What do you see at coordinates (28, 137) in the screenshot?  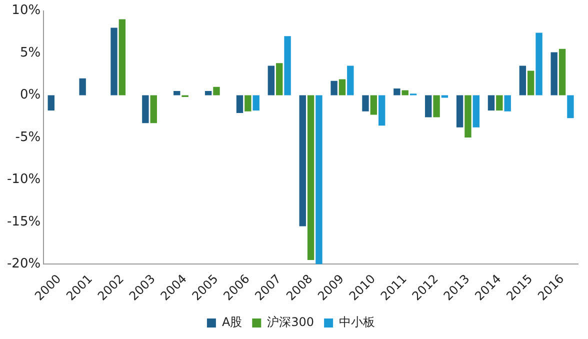 I see `y-tick-label: -5%` at bounding box center [28, 137].